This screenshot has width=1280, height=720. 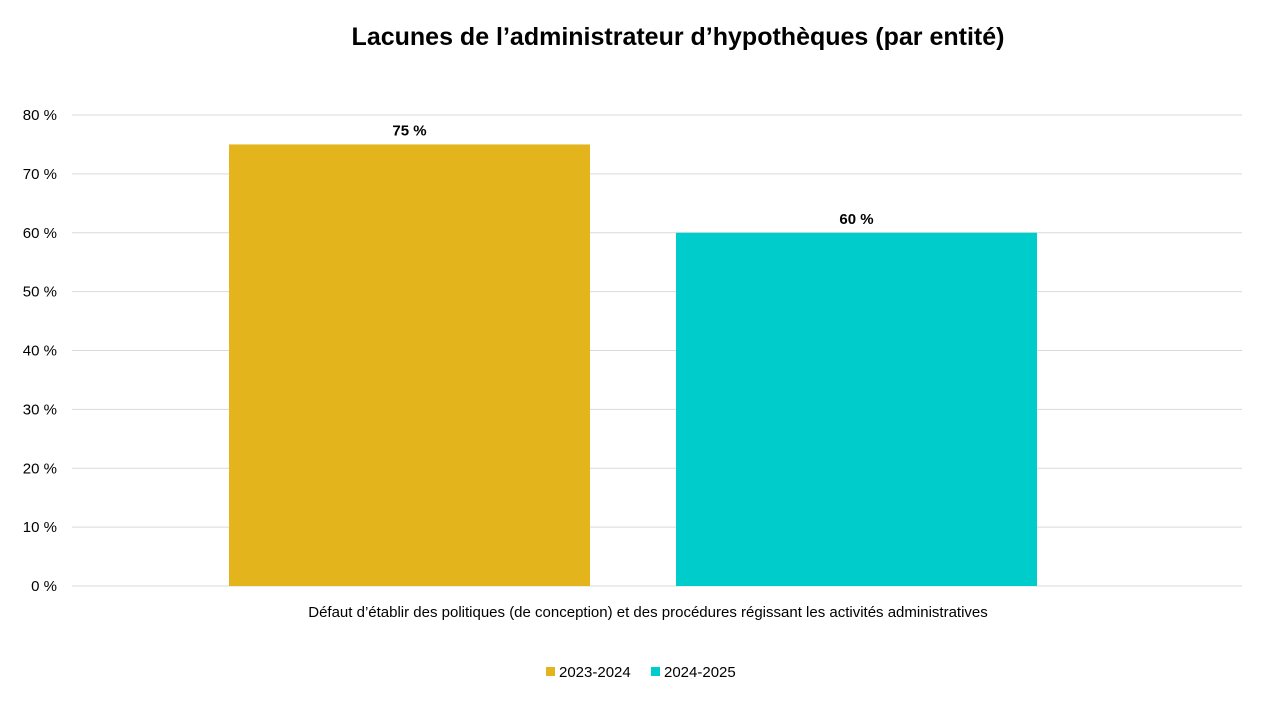 What do you see at coordinates (40, 115) in the screenshot?
I see `y-tick-label: 80 %` at bounding box center [40, 115].